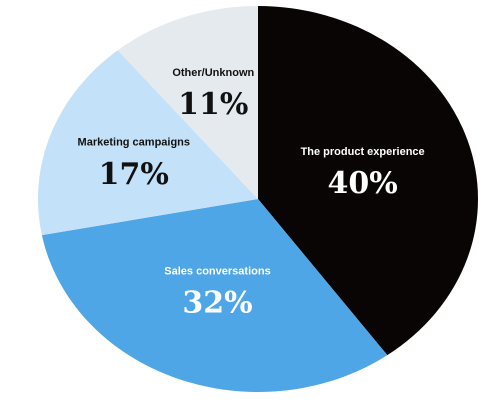  I want to click on slice-value-label: 17%, so click(134, 174).